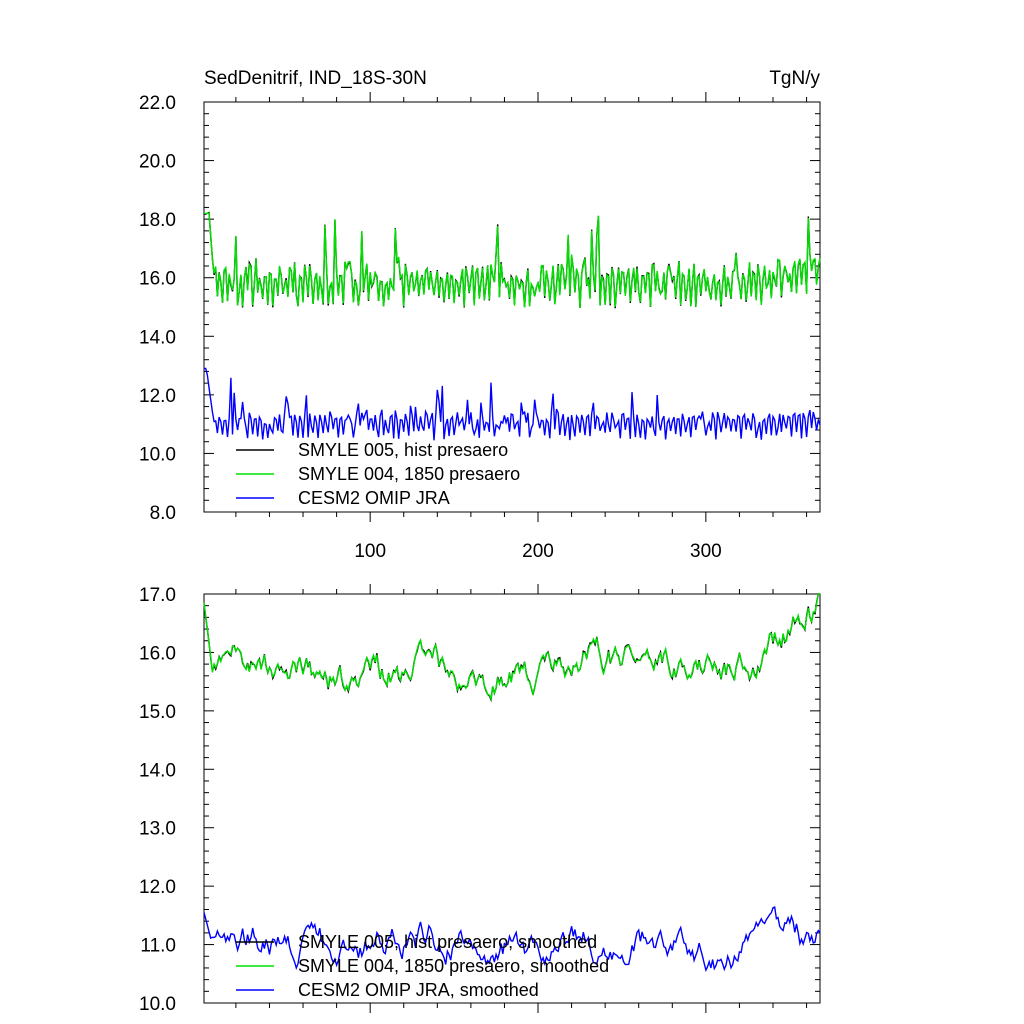 Image resolution: width=1024 pixels, height=1024 pixels. What do you see at coordinates (315, 78) in the screenshot?
I see `figure-title: SedDenitrif, IND_18S-30N` at bounding box center [315, 78].